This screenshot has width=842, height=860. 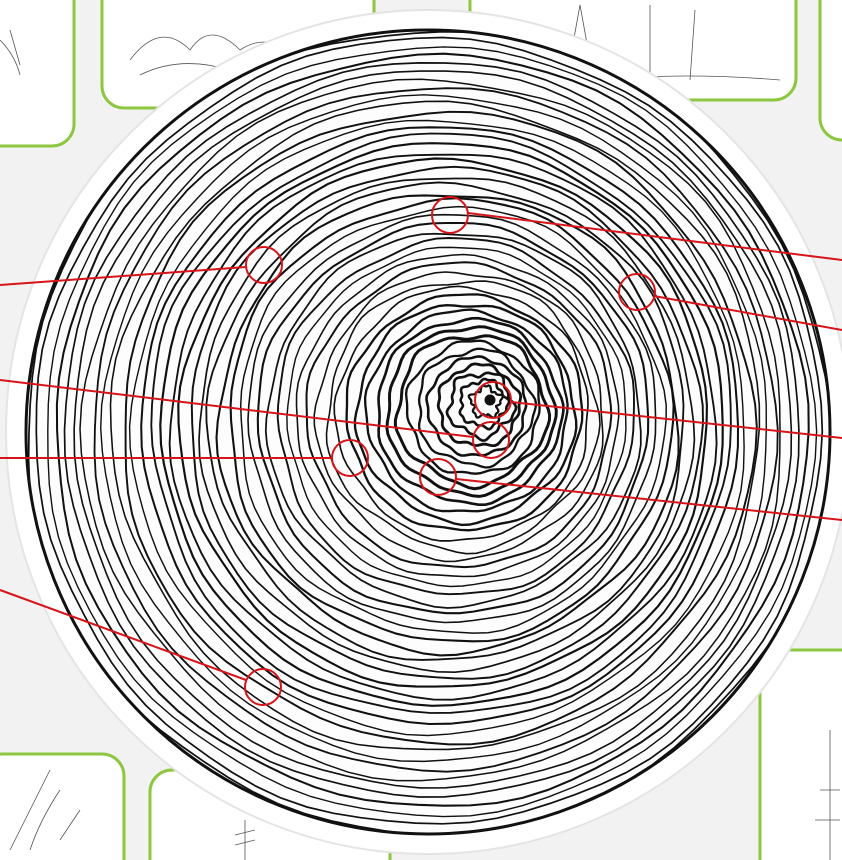 What do you see at coordinates (490, 400) in the screenshot?
I see `pith` at bounding box center [490, 400].